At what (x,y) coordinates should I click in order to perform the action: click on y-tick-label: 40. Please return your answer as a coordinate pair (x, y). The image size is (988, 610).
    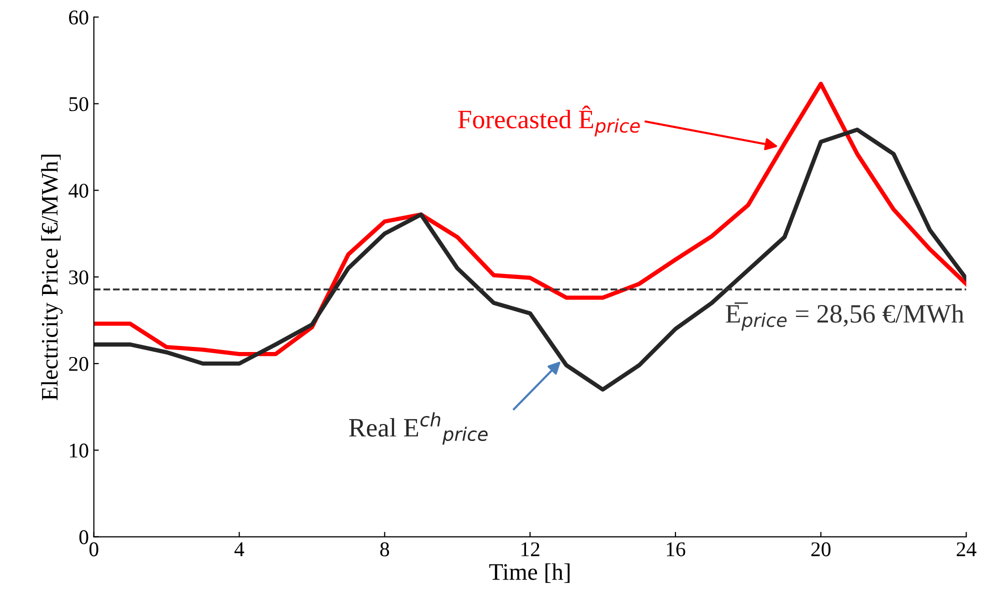
    Looking at the image, I should click on (78, 191).